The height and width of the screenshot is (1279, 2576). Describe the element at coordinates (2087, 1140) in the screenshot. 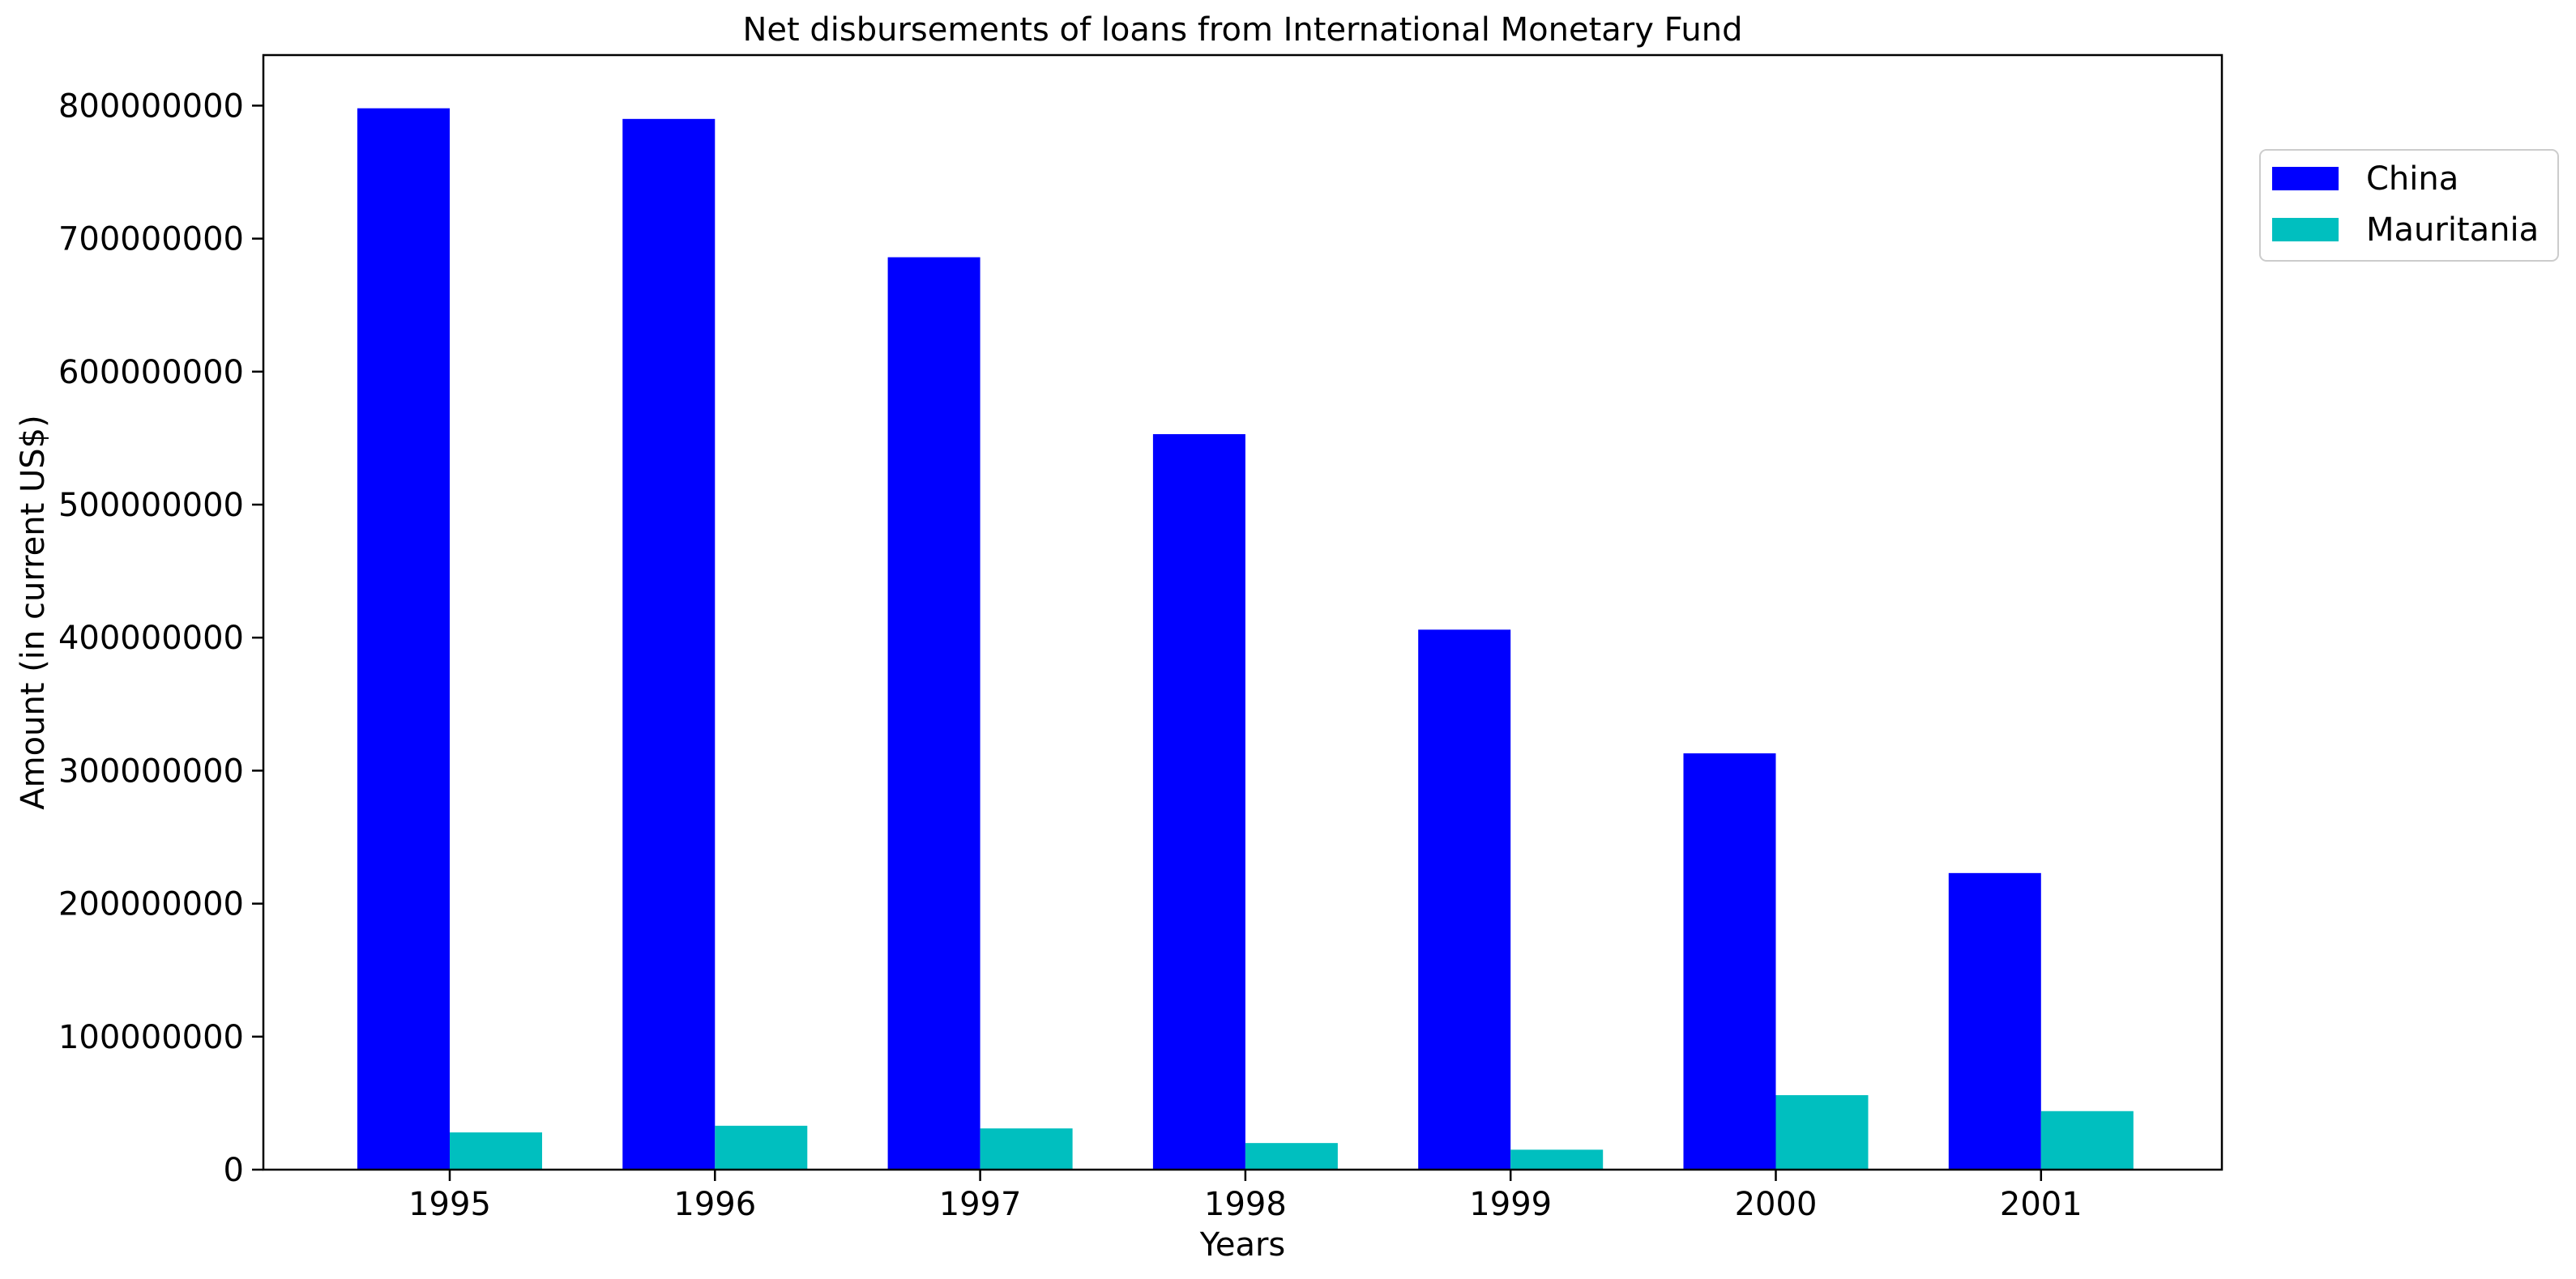

I see `bar-mauritania-2001` at that location.